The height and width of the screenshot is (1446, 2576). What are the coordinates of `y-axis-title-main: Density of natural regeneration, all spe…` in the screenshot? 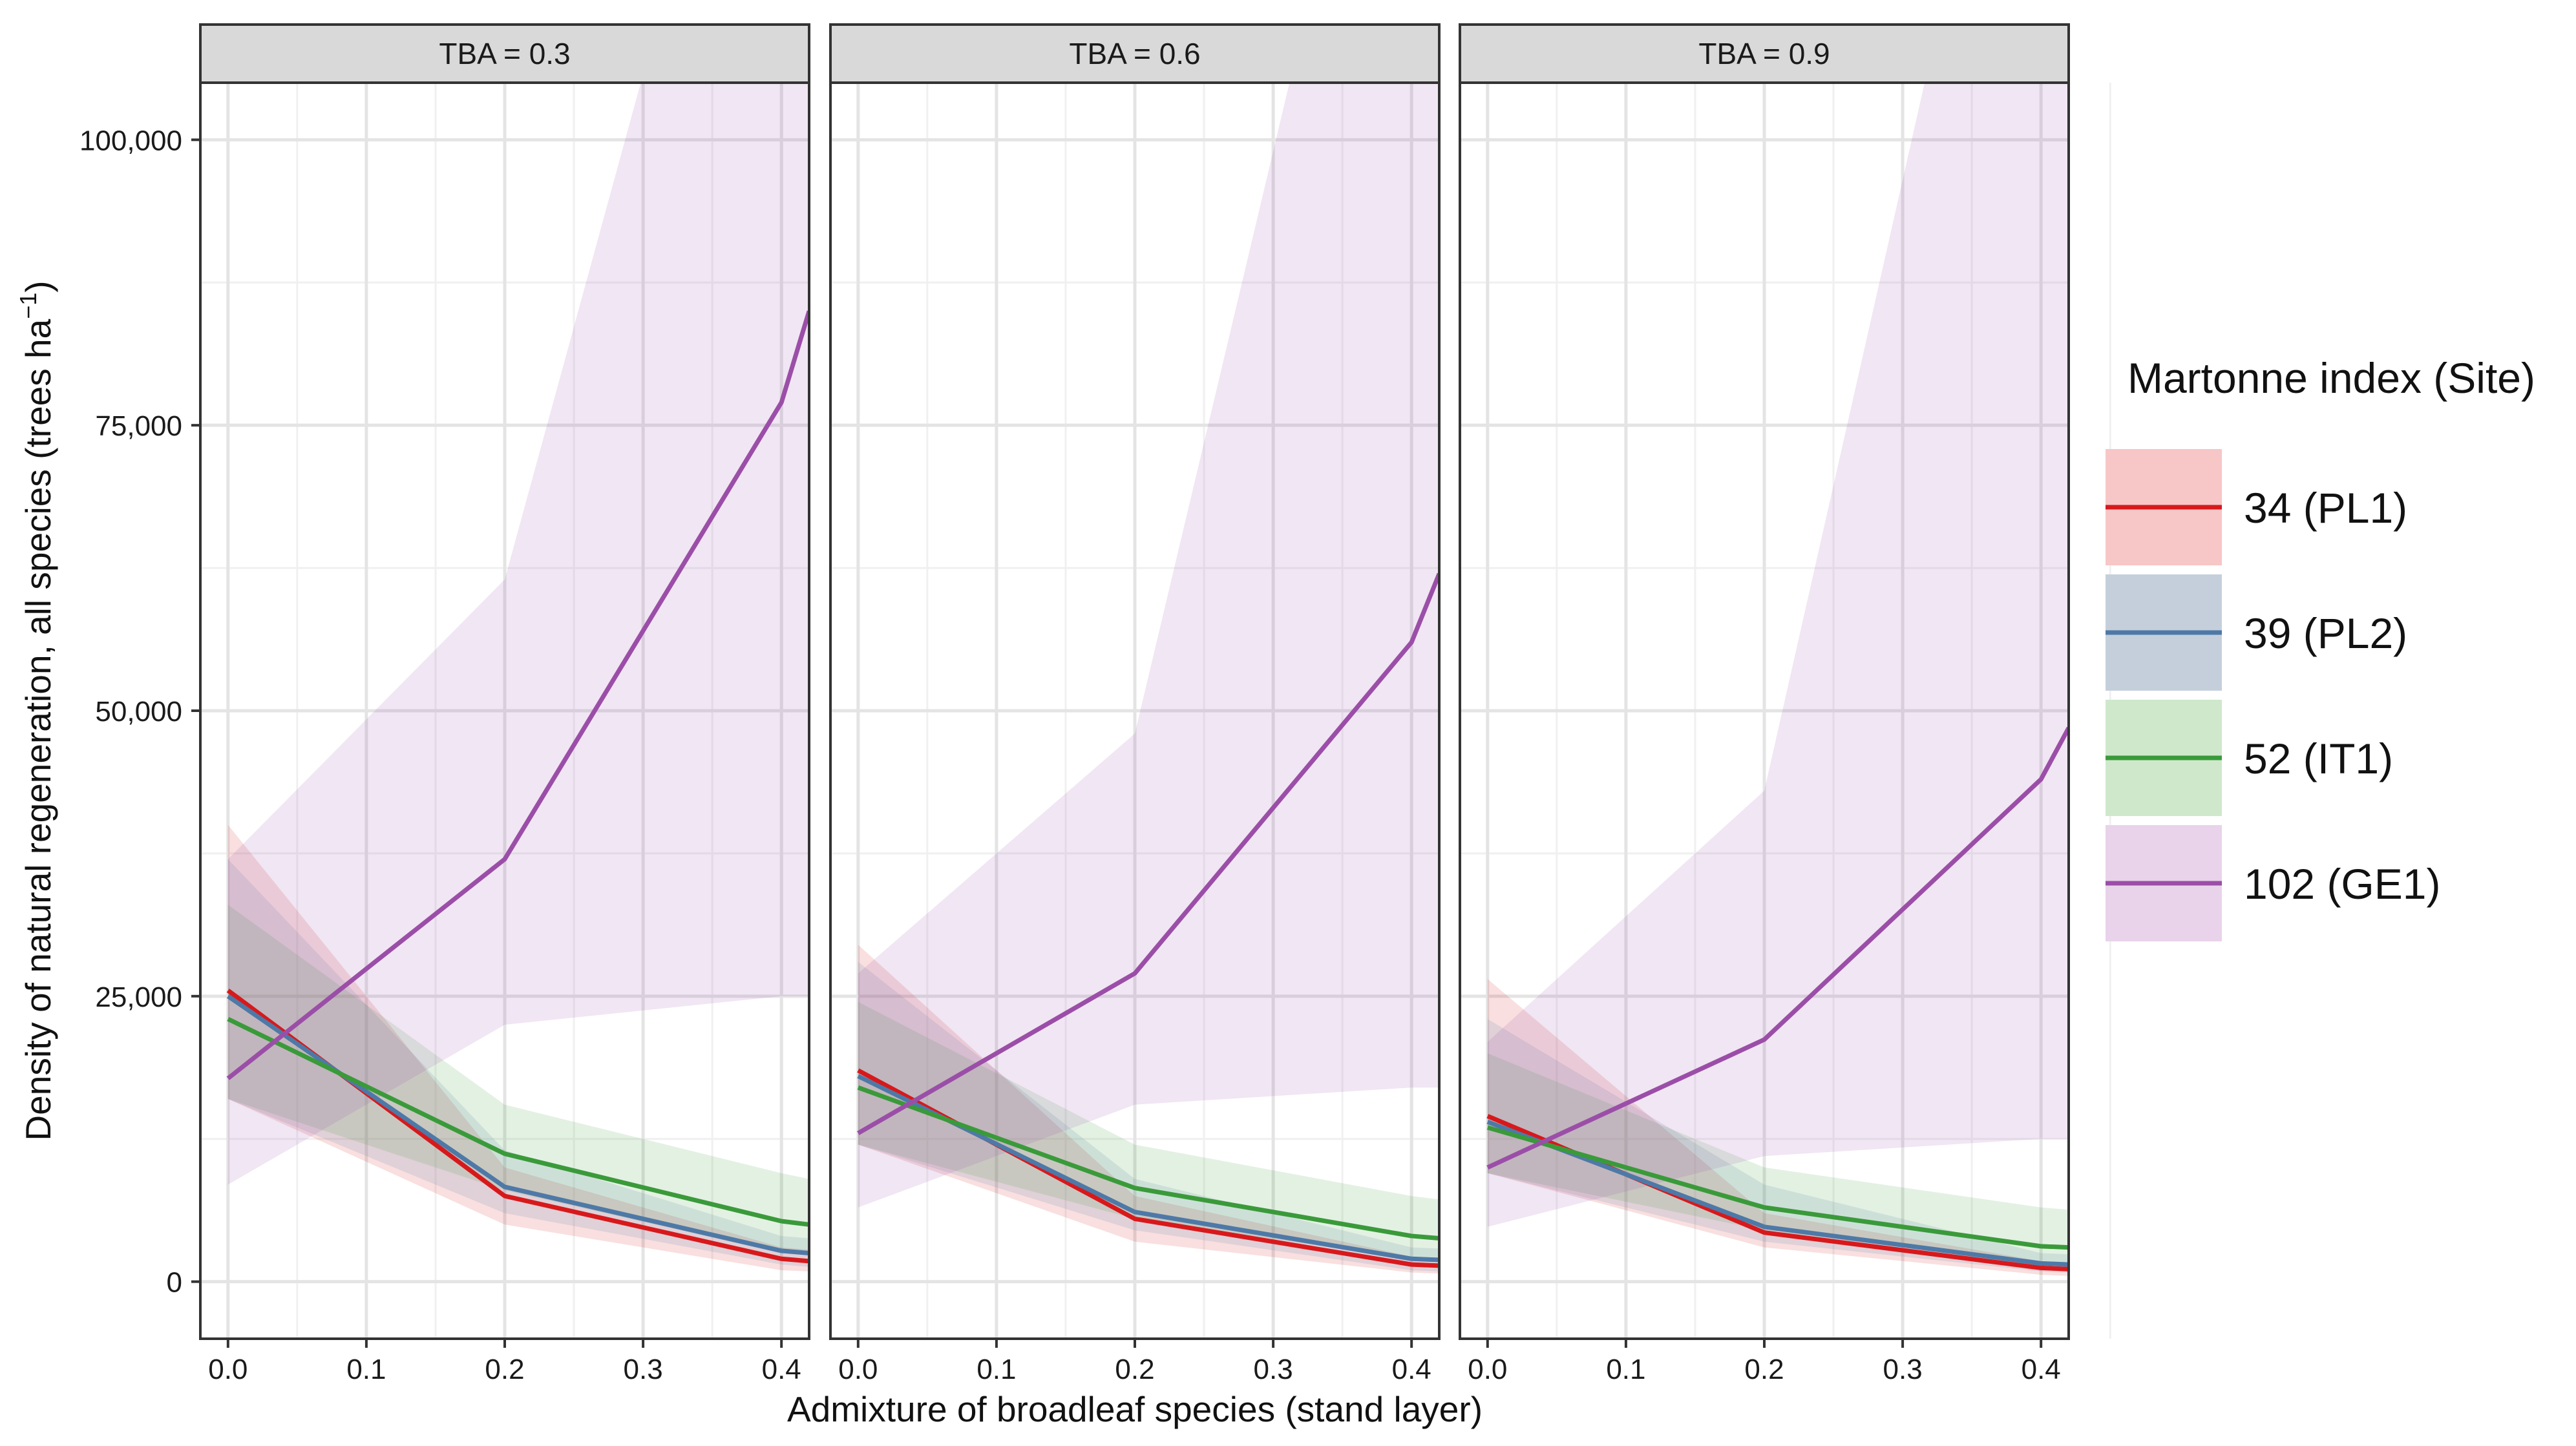 It's located at (38, 729).